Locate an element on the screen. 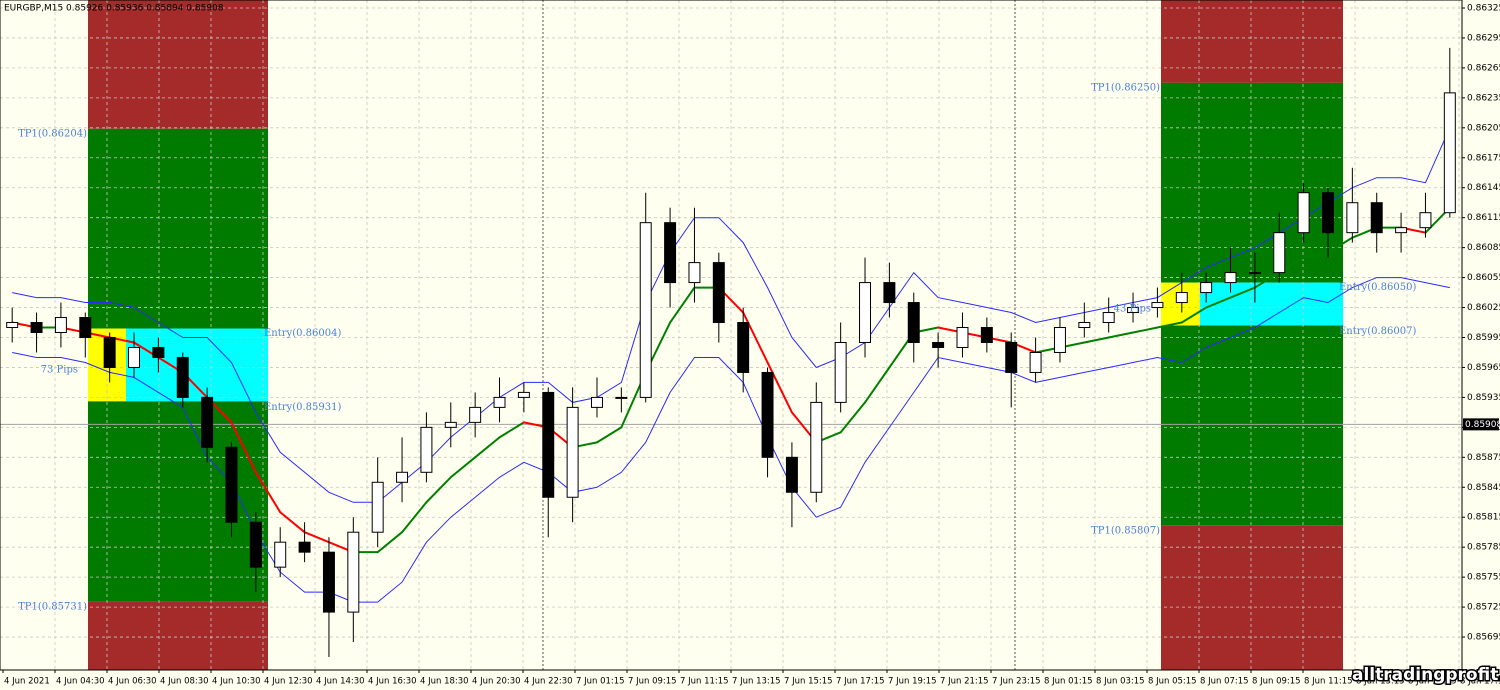 This screenshot has height=690, width=1500. x-tick-label: 7 Jun 21:15 is located at coordinates (964, 682).